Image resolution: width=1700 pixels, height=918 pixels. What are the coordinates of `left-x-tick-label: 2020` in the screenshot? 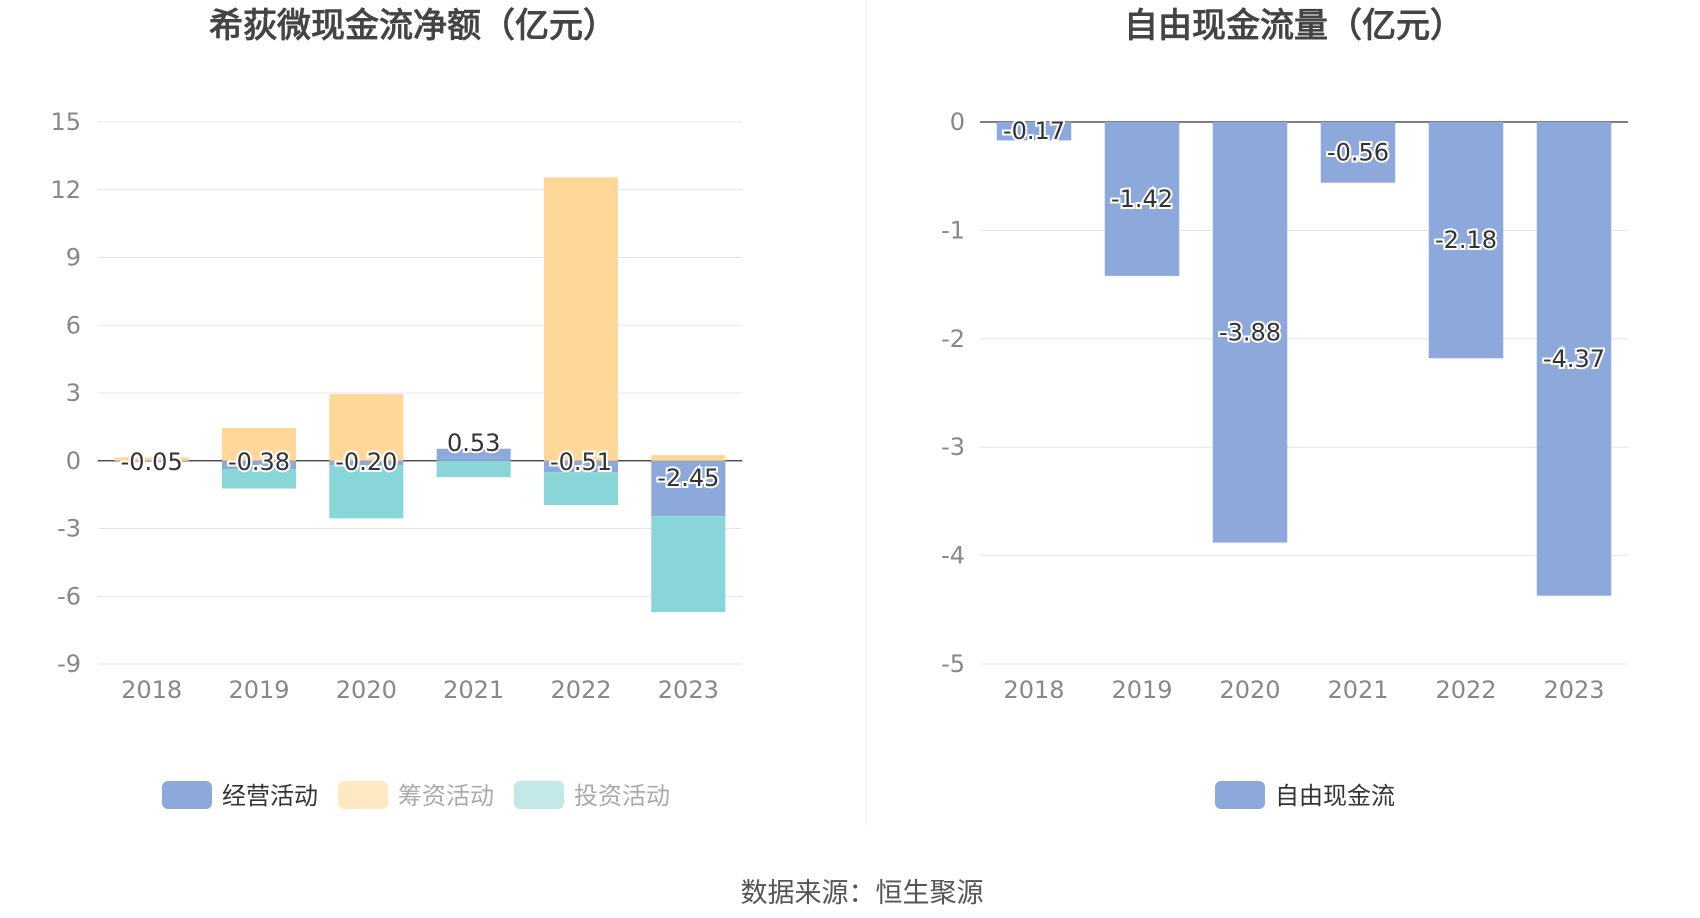 It's located at (366, 690).